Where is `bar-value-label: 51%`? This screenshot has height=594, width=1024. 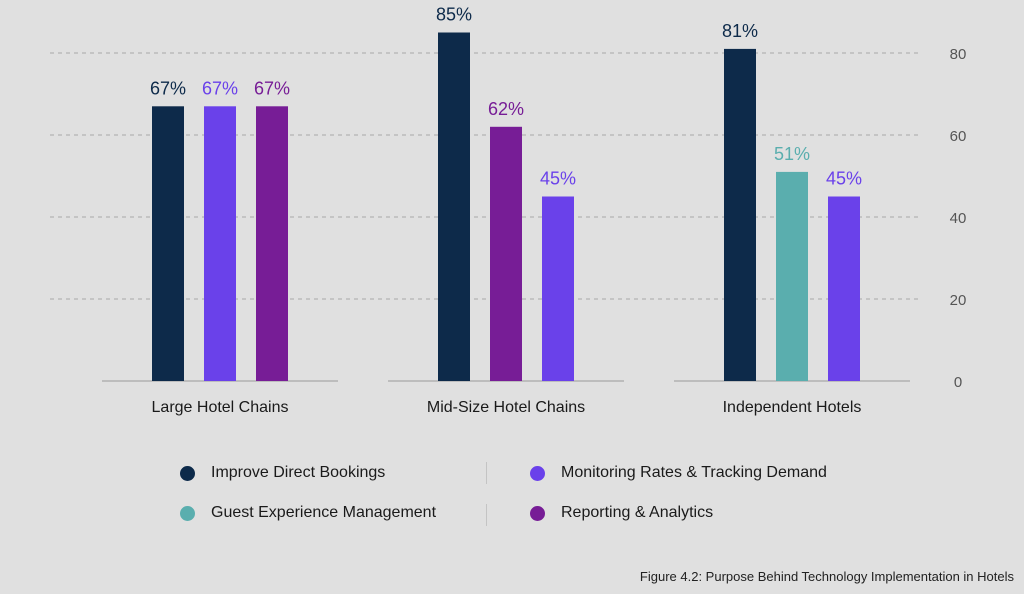
bar-value-label: 51% is located at coordinates (792, 154).